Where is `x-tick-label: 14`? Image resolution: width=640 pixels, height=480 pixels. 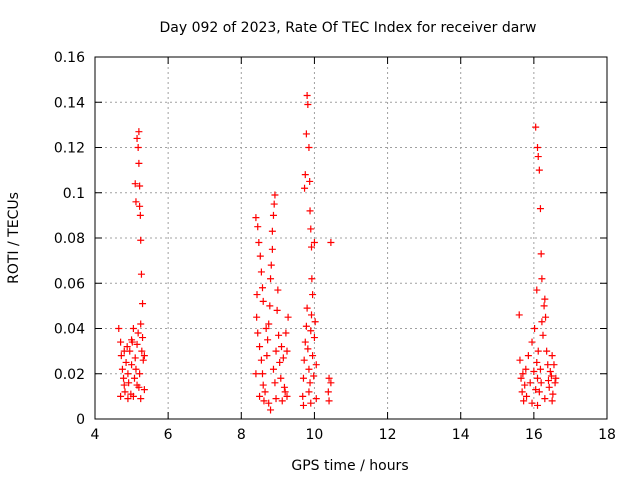
x-tick-label: 14 is located at coordinates (461, 435).